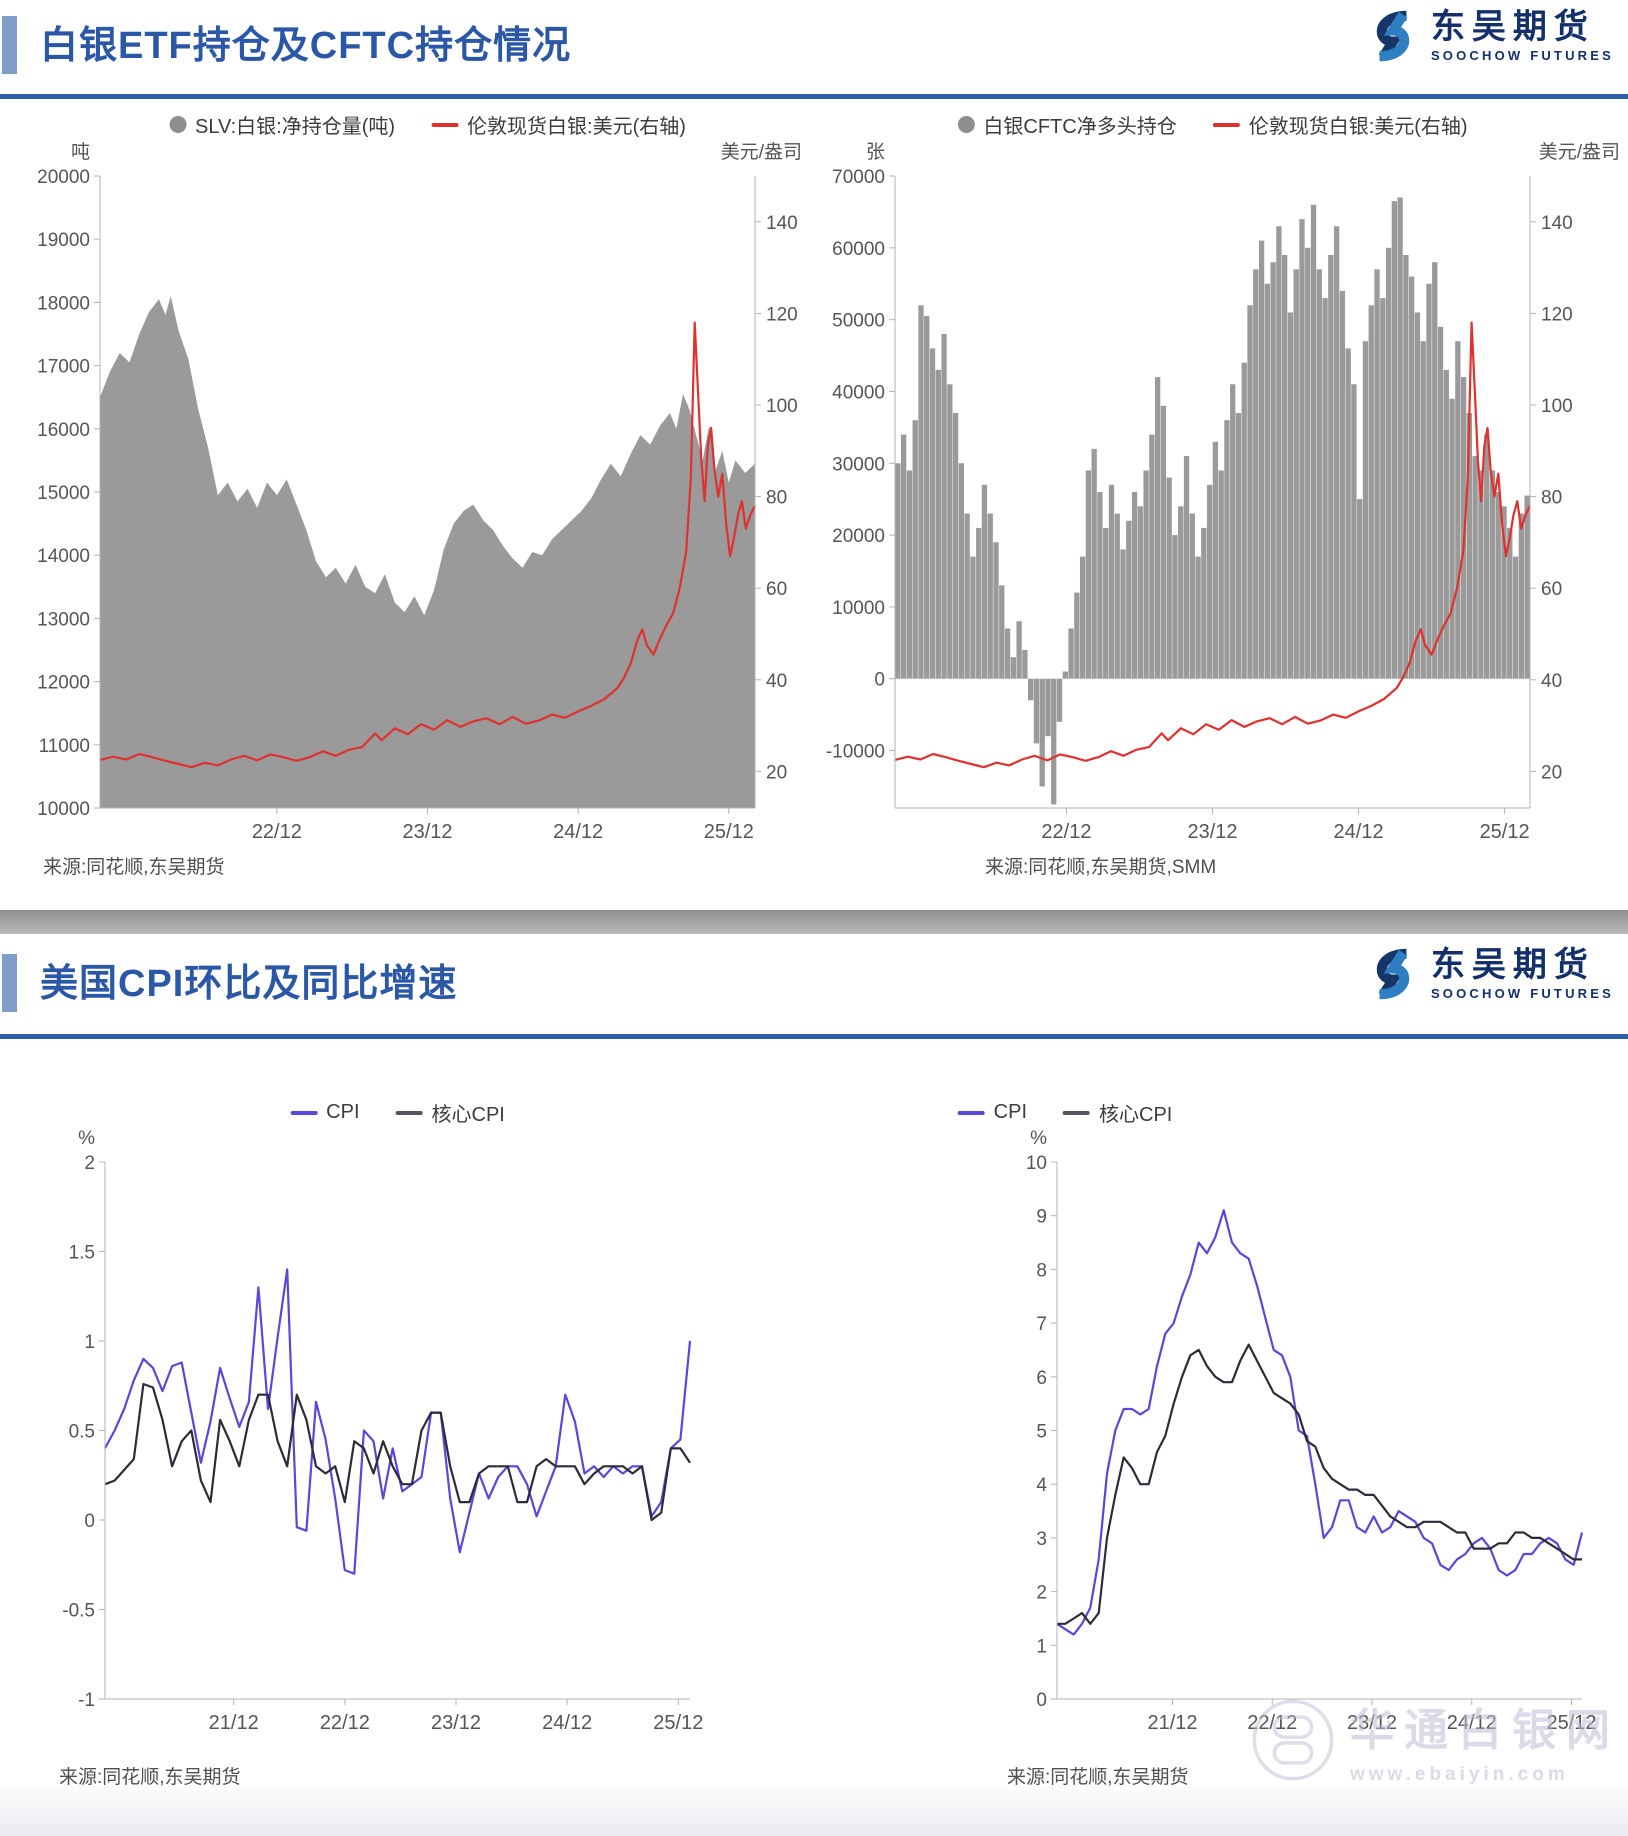  What do you see at coordinates (63, 240) in the screenshot?
I see `svg-text: 19000` at bounding box center [63, 240].